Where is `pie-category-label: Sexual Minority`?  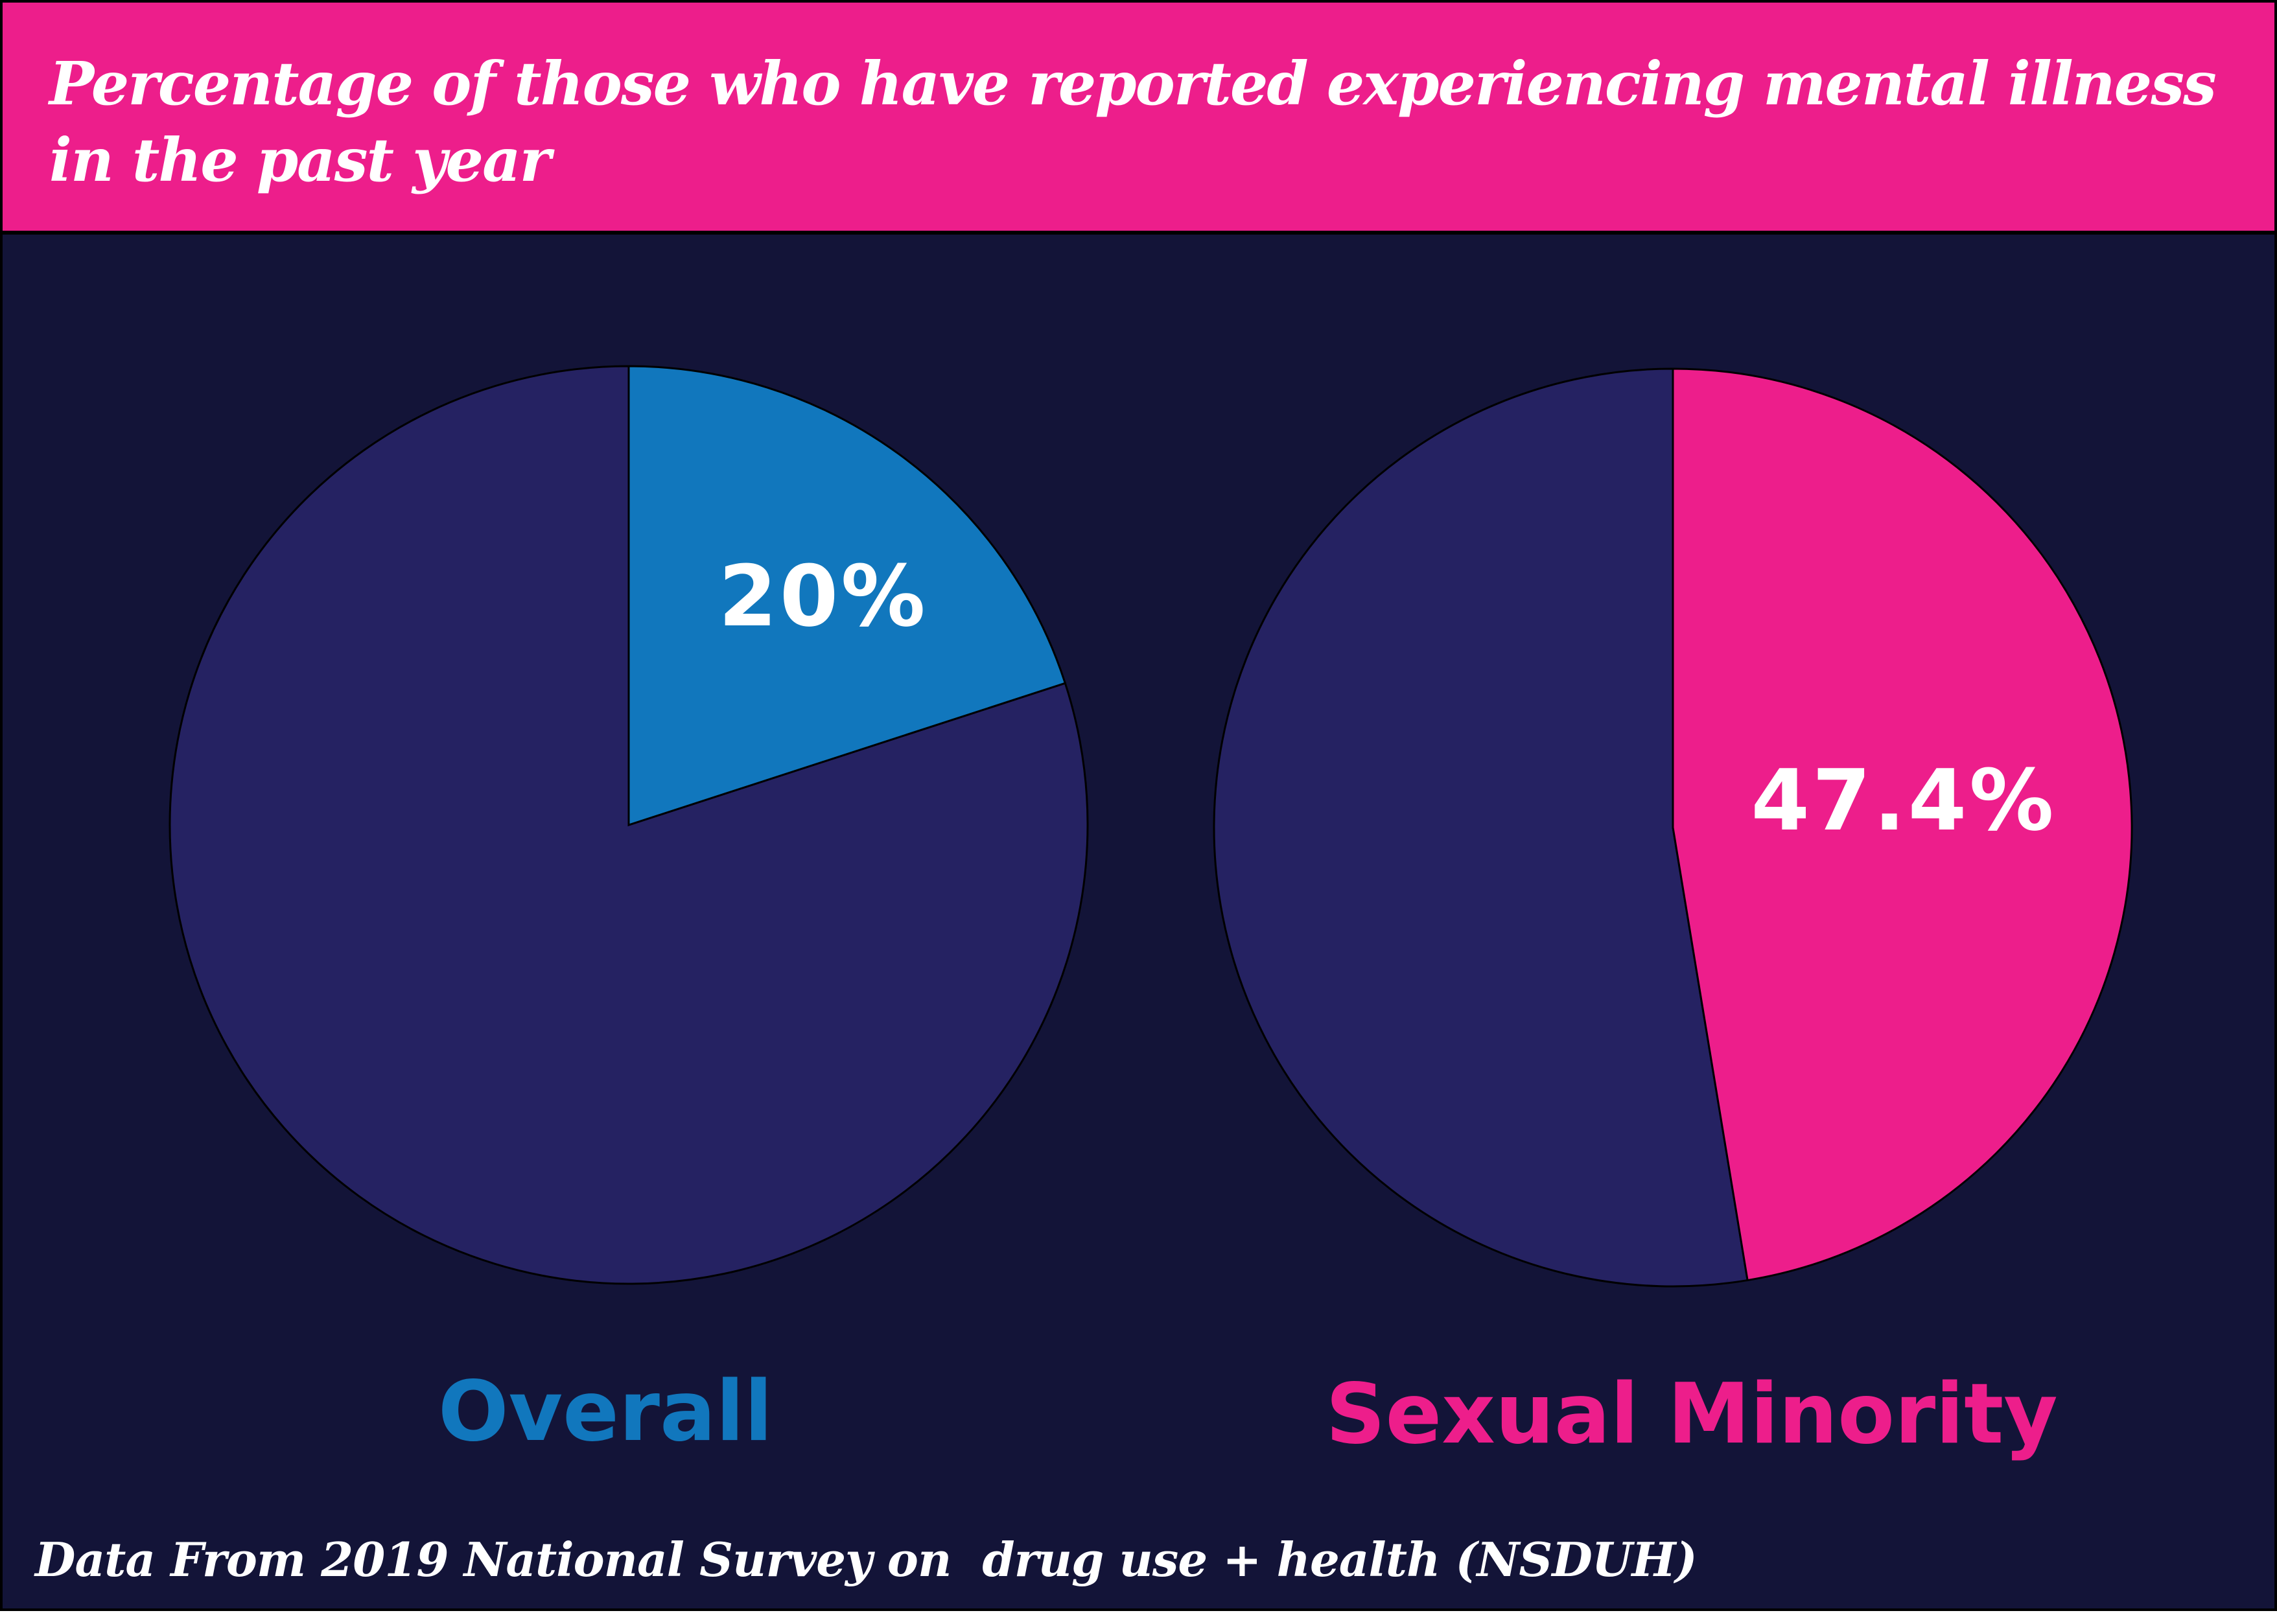
pie-category-label: Sexual Minority is located at coordinates (1691, 1414).